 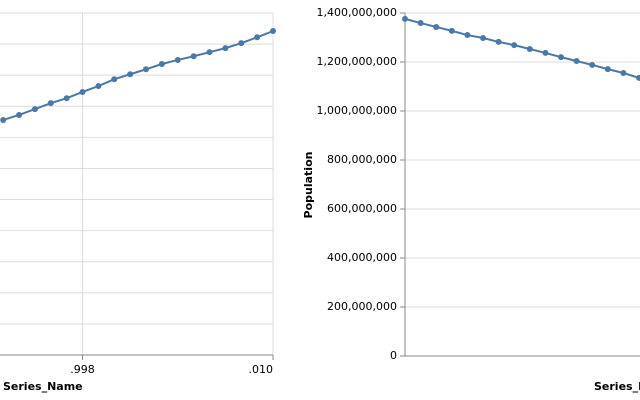 I want to click on y-tick-label: 200,000,000, so click(x=362, y=306).